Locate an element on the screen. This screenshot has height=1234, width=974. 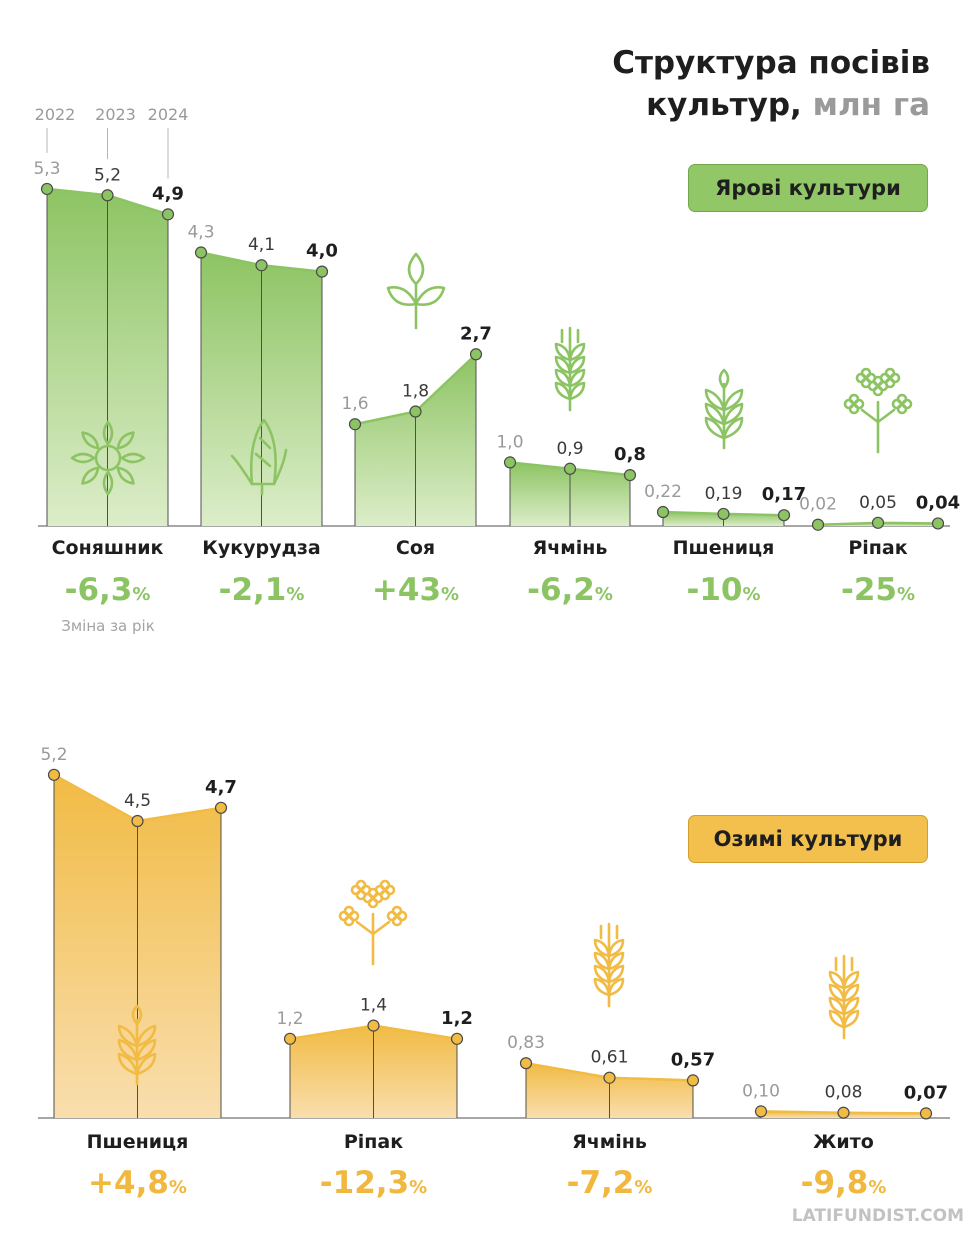
data-label-spring-3-2: 0,8 is located at coordinates (630, 454).